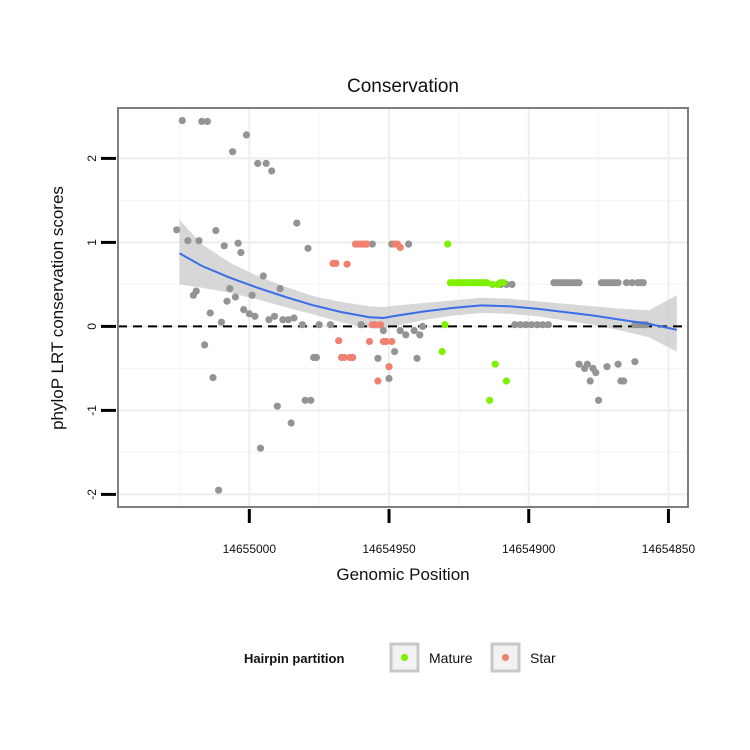  What do you see at coordinates (250, 549) in the screenshot?
I see `x-tick-label: 14655000` at bounding box center [250, 549].